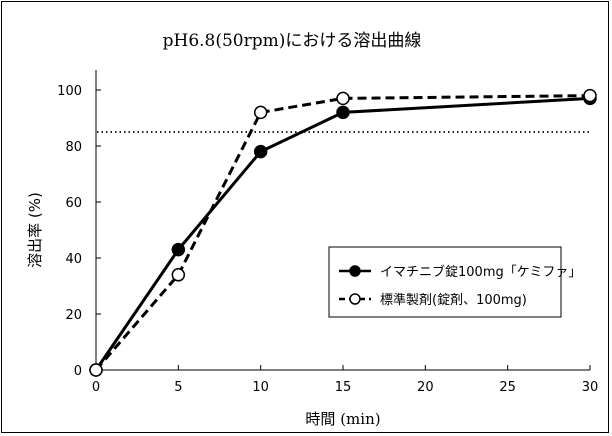 Image resolution: width=612 pixels, height=436 pixels. I want to click on x-tick-label: 25, so click(507, 387).